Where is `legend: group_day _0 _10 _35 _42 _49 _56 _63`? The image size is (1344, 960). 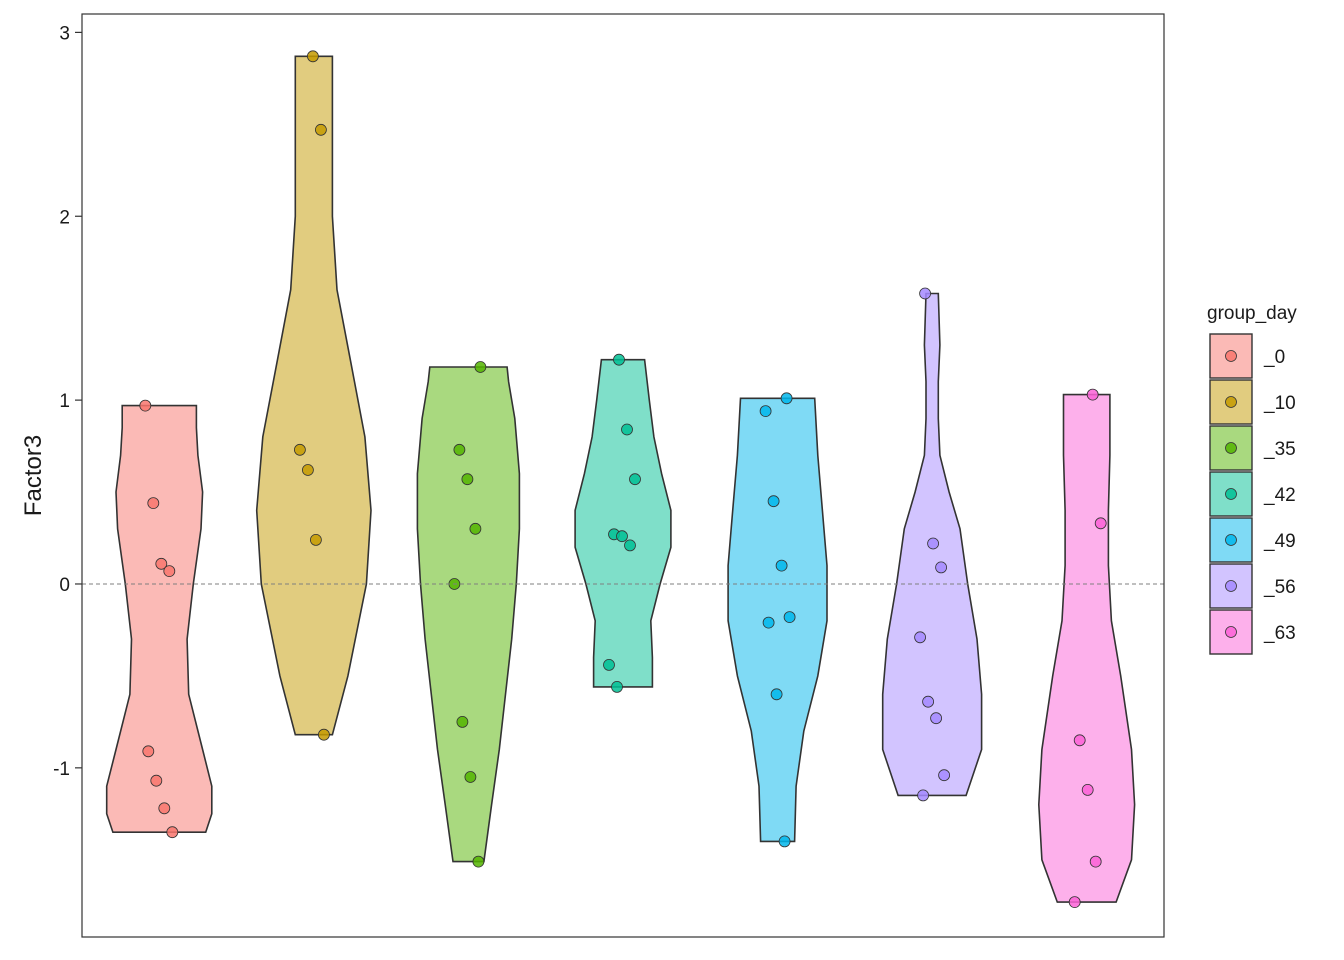 legend: group_day _0 _10 _35 _42 _49 _56 _63 is located at coordinates (1252, 479).